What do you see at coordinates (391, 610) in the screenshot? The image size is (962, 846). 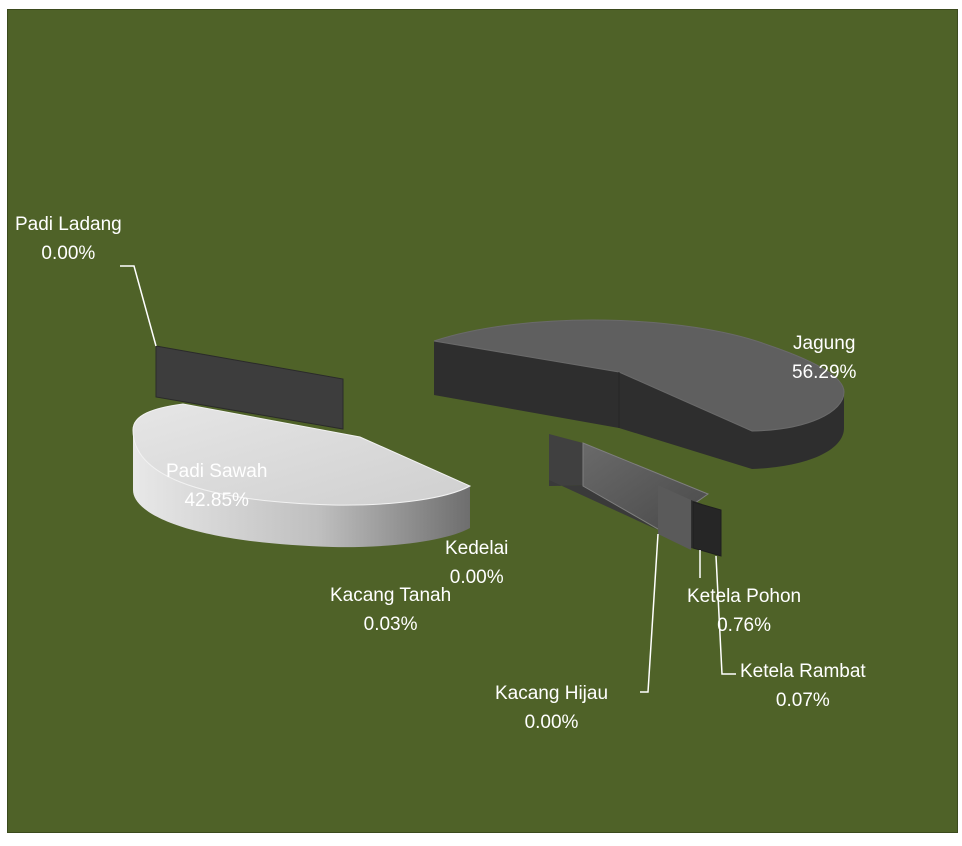 I see `label-kacang-tanah: Kacang Tanah 0.03%` at bounding box center [391, 610].